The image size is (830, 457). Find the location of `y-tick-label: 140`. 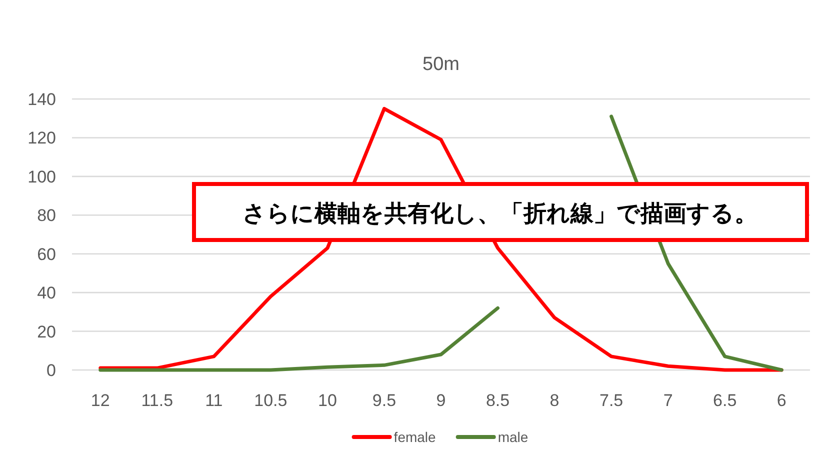

y-tick-label: 140 is located at coordinates (42, 99).